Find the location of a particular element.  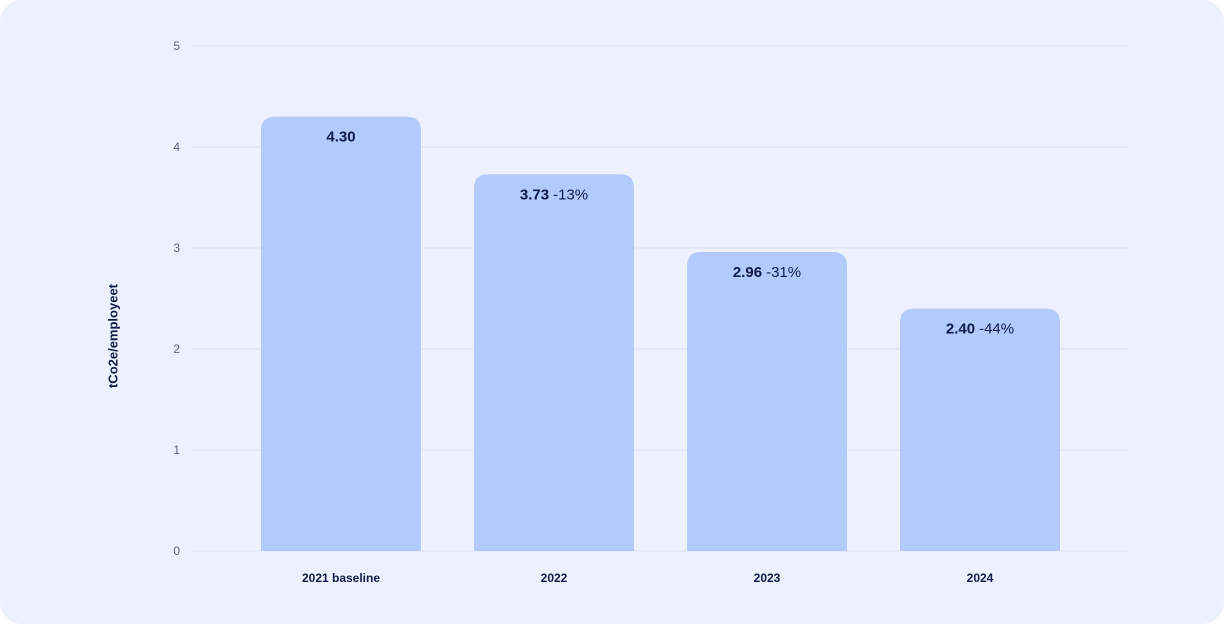

data-label: 2.40 -44% is located at coordinates (980, 329).